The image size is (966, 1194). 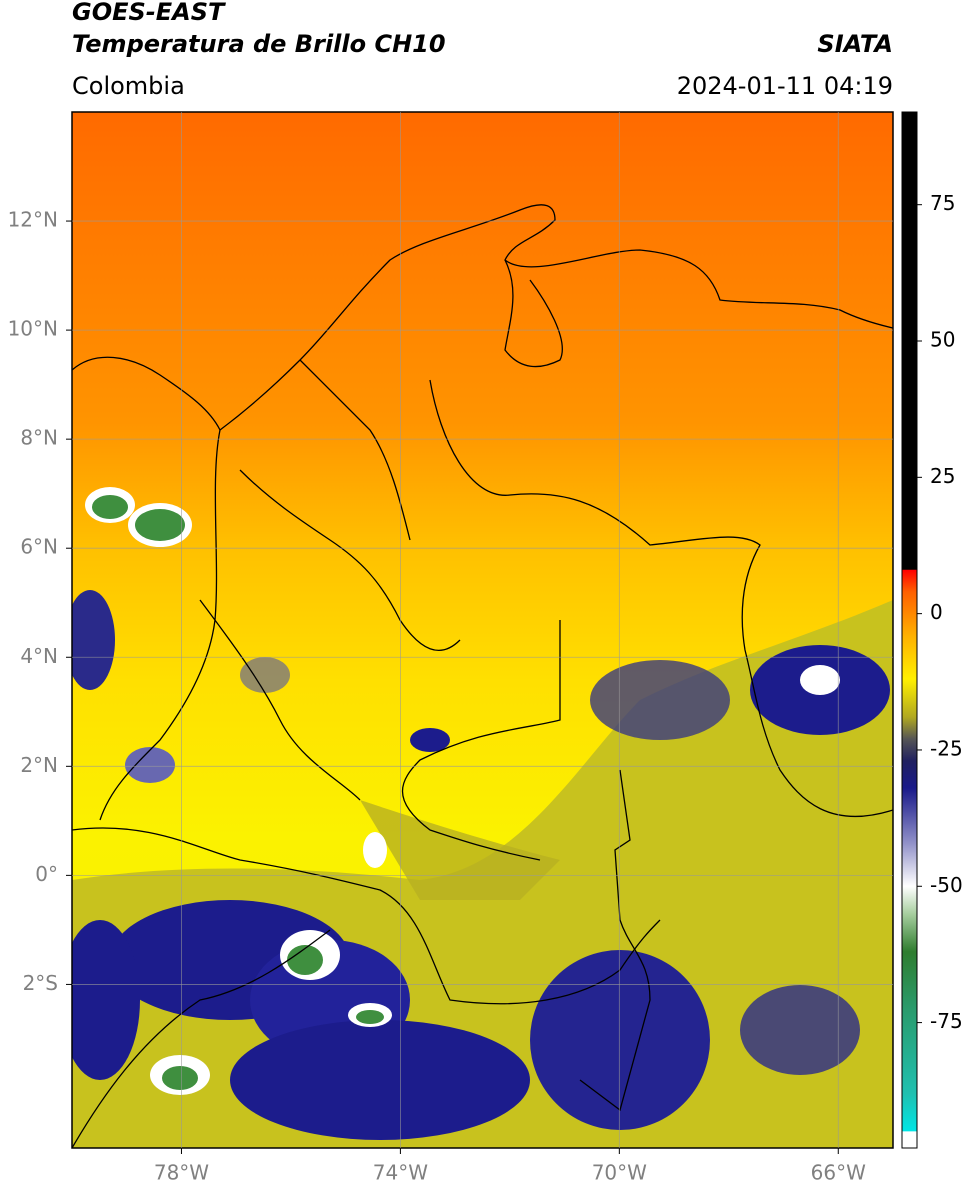 I want to click on x-tick-label: 70°W, so click(x=619, y=1173).